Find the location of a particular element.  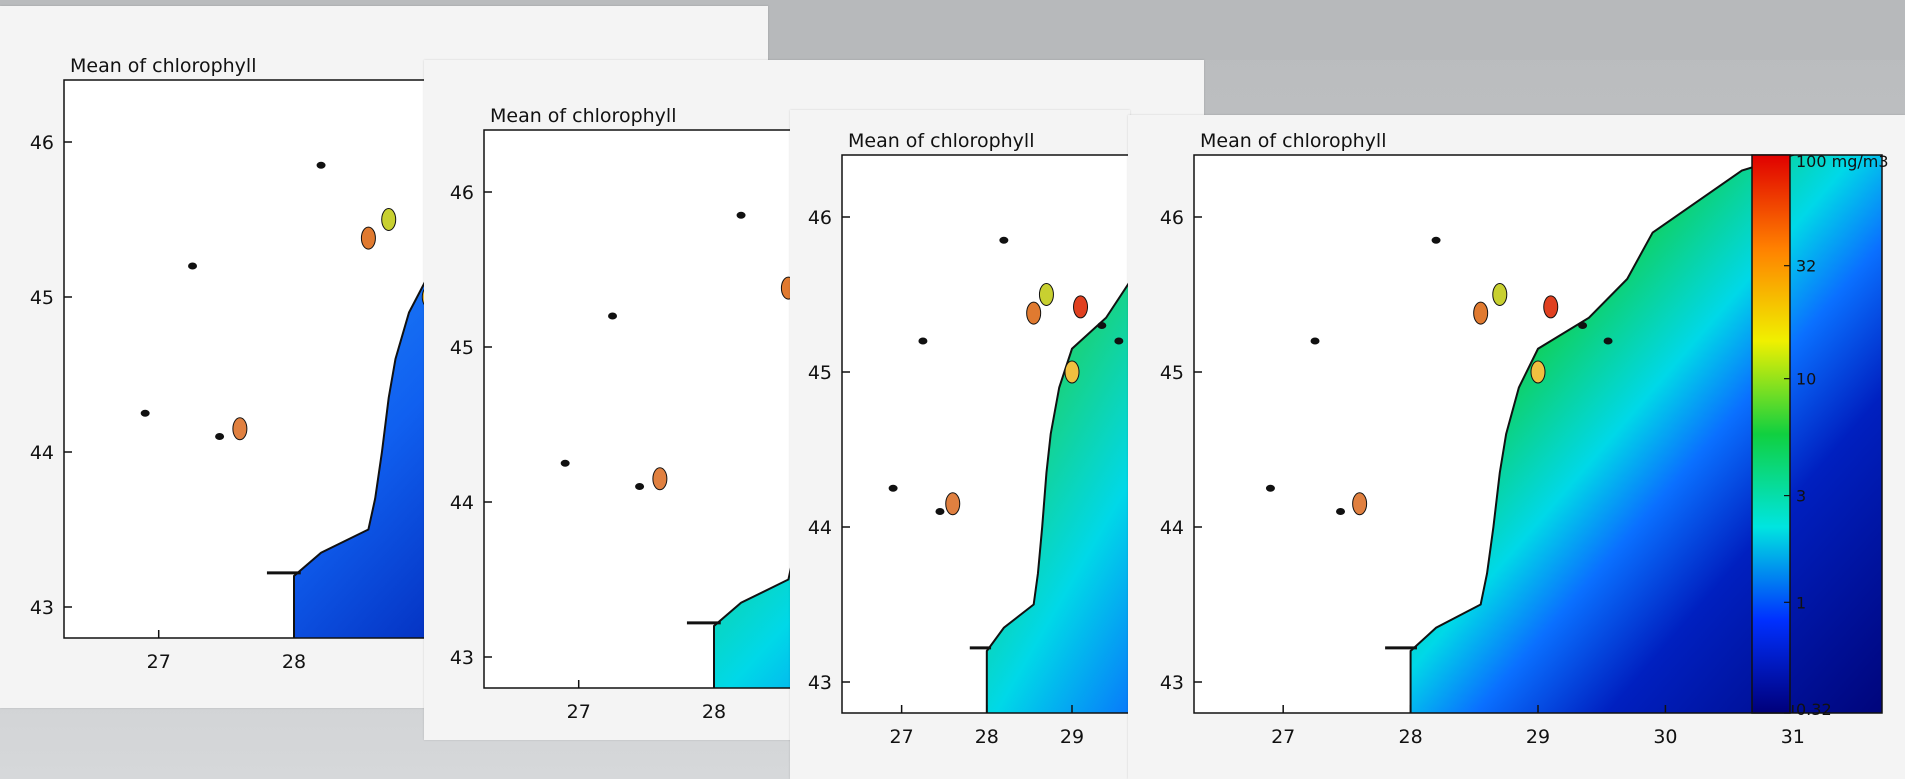

plot-frame is located at coordinates (985, 434).